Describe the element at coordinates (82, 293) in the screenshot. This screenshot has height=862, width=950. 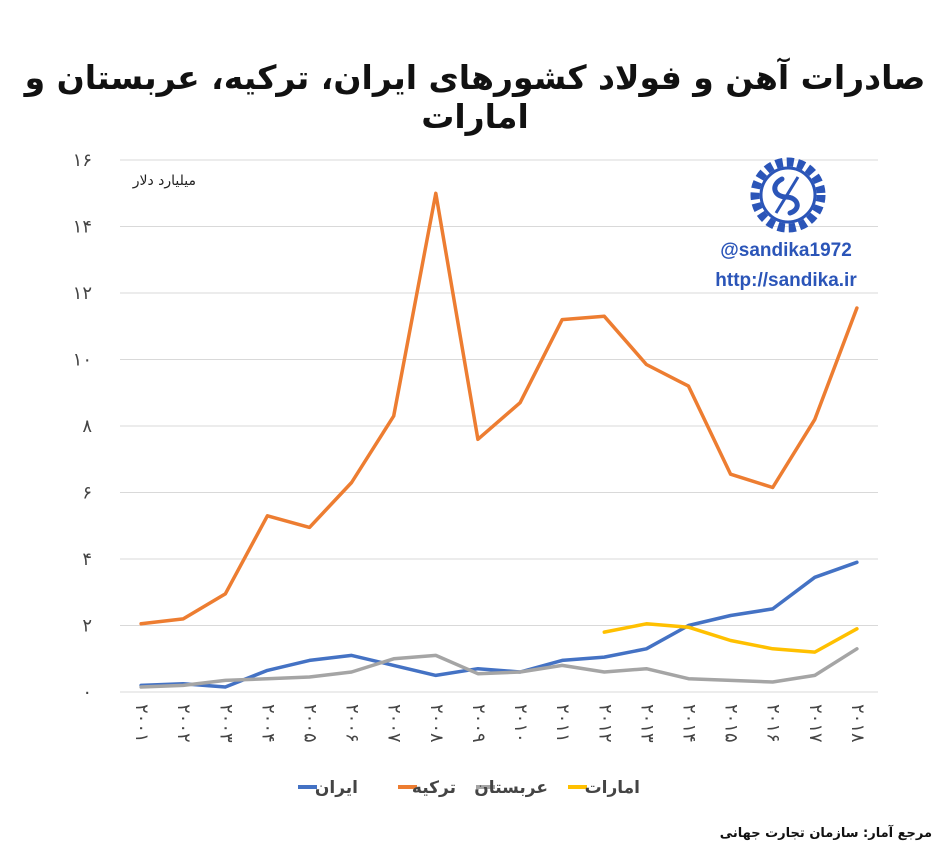
I see `y-tick-label: ۱۲` at that location.